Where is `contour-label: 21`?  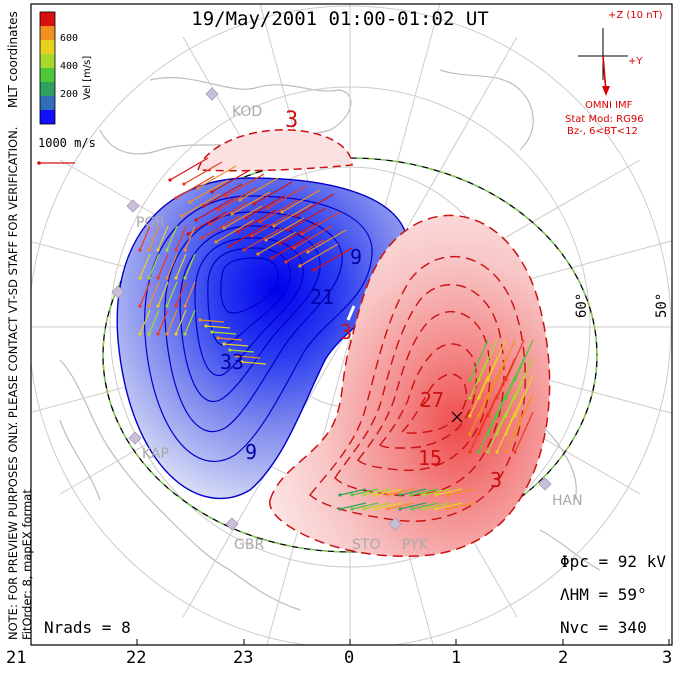 contour-label: 21 is located at coordinates (322, 297).